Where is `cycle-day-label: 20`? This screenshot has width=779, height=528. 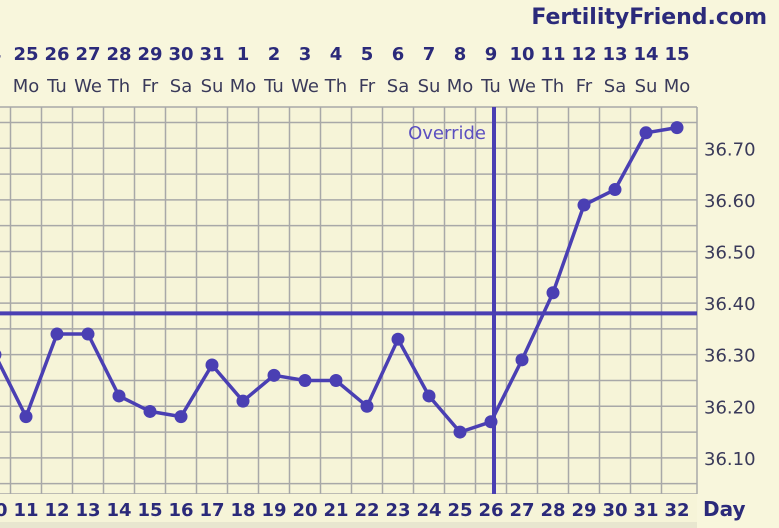 cycle-day-label: 20 is located at coordinates (304, 510).